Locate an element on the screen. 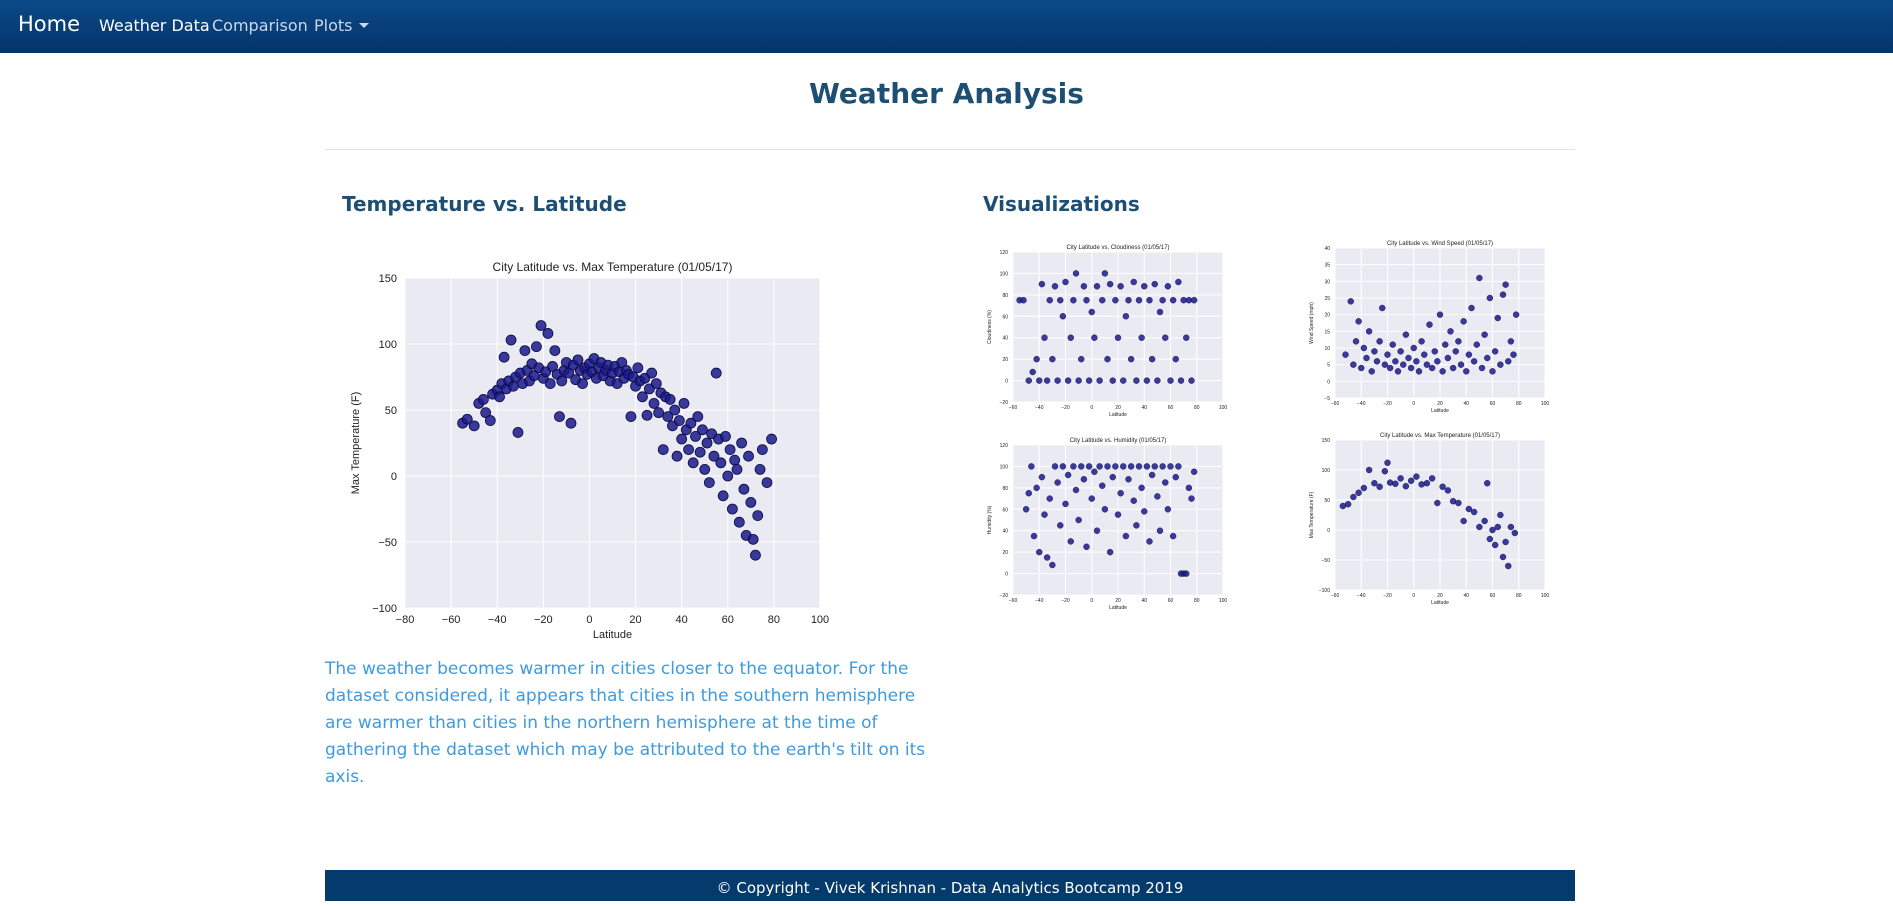 This screenshot has height=906, width=1893. y-axis-label: Wind Speed (mph) is located at coordinates (1312, 323).